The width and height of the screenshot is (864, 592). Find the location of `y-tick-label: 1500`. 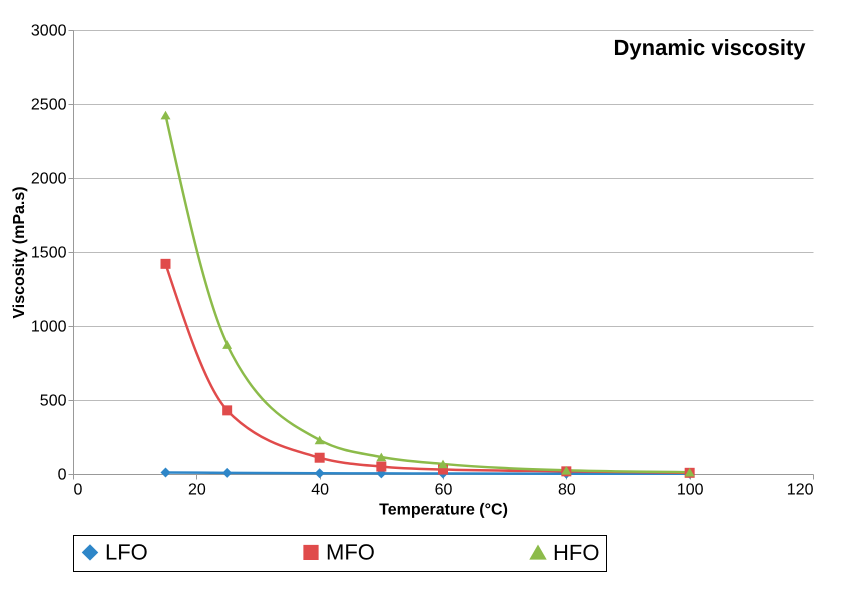

y-tick-label: 1500 is located at coordinates (48, 253).